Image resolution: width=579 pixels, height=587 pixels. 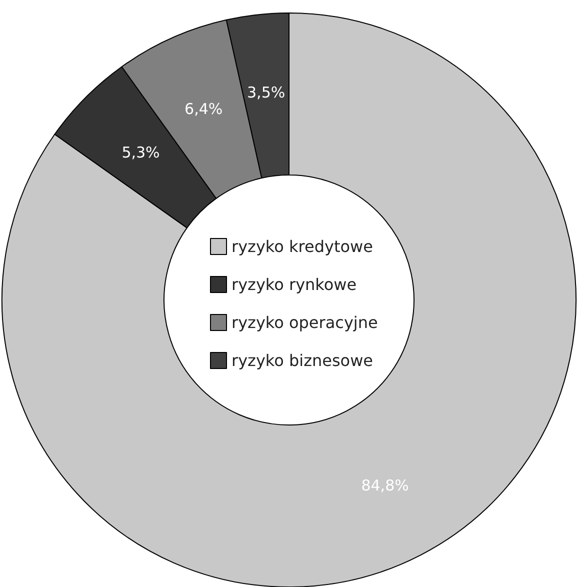 I want to click on data-label: 3,5%, so click(x=266, y=92).